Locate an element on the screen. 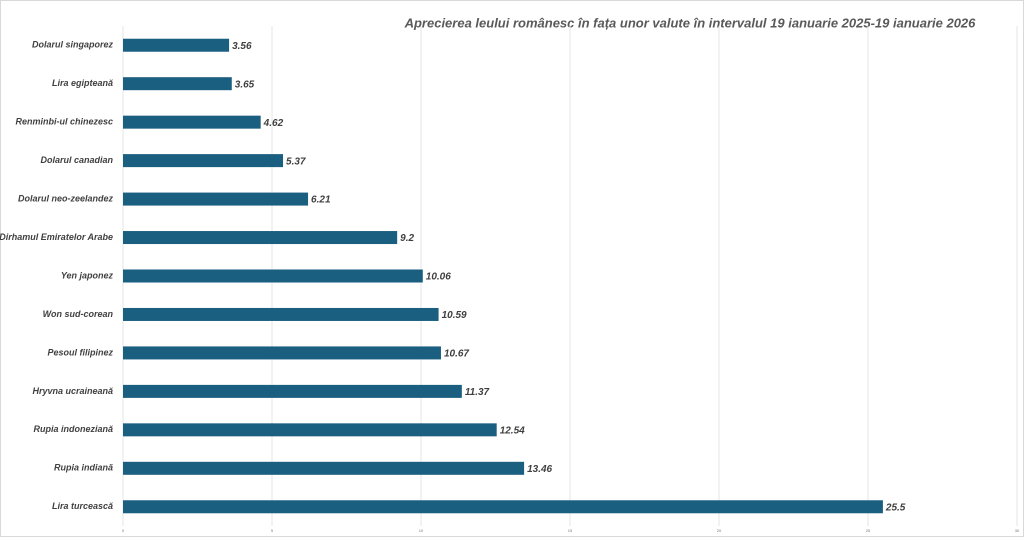 The image size is (1024, 537). data-label: 9.2 is located at coordinates (407, 238).